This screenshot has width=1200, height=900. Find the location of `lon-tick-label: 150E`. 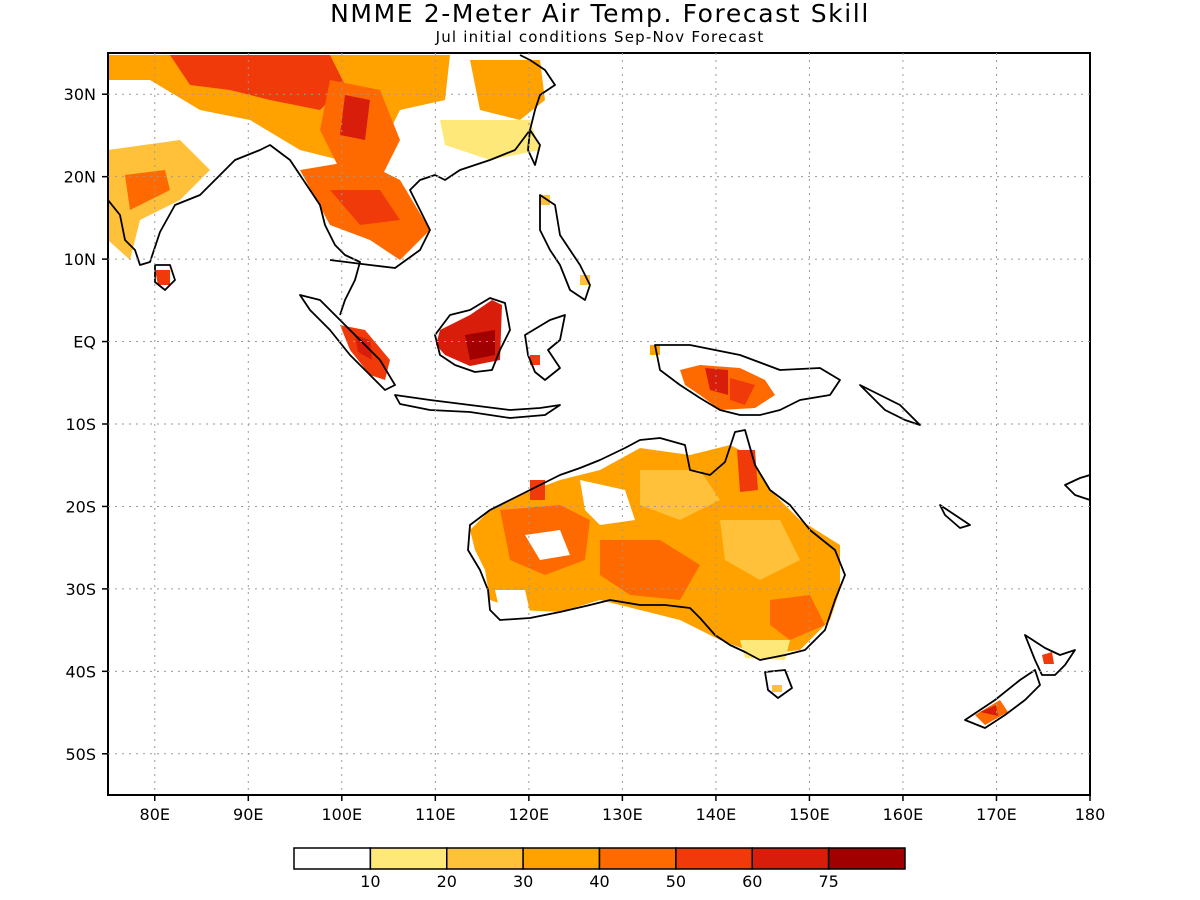

lon-tick-label: 150E is located at coordinates (809, 814).